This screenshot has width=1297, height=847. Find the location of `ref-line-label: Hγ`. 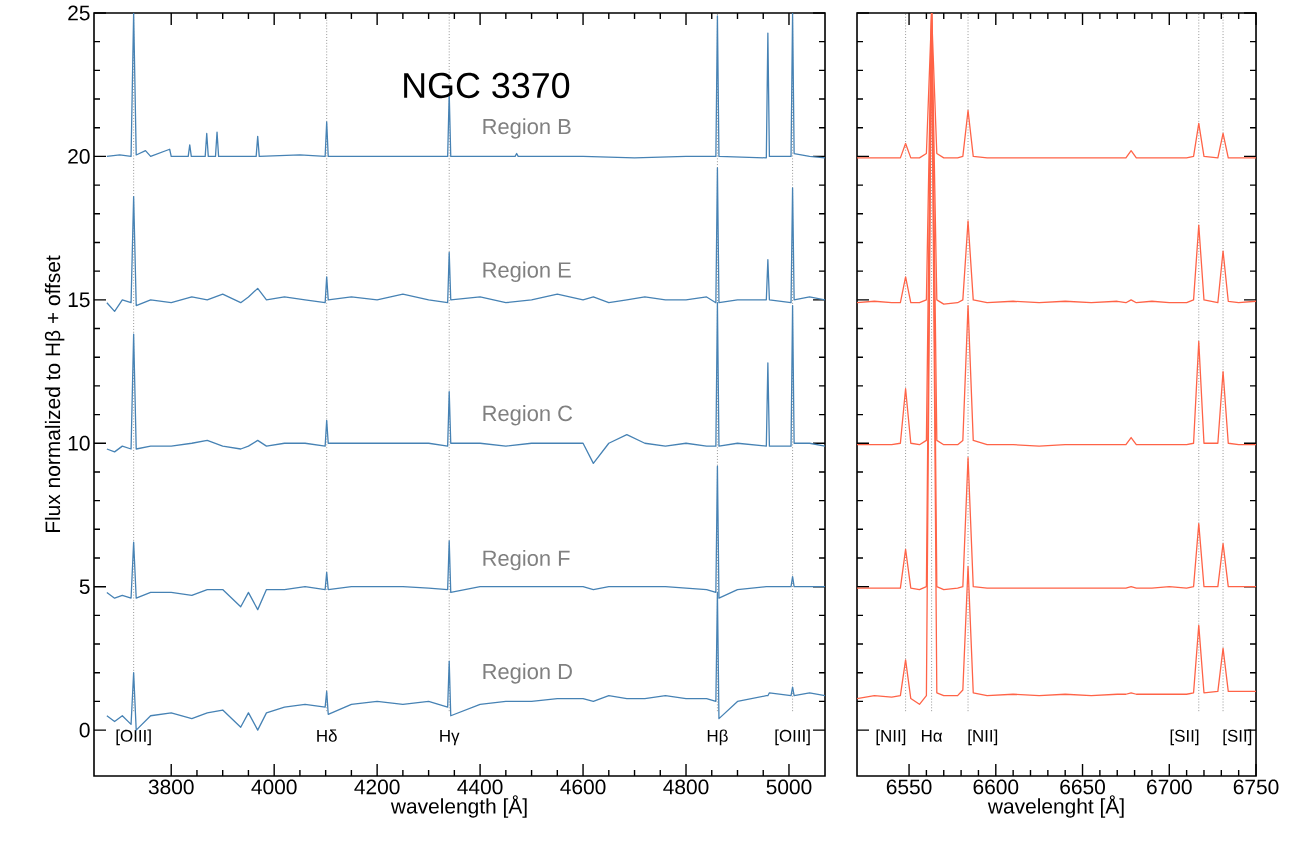

ref-line-label: Hγ is located at coordinates (450, 738).